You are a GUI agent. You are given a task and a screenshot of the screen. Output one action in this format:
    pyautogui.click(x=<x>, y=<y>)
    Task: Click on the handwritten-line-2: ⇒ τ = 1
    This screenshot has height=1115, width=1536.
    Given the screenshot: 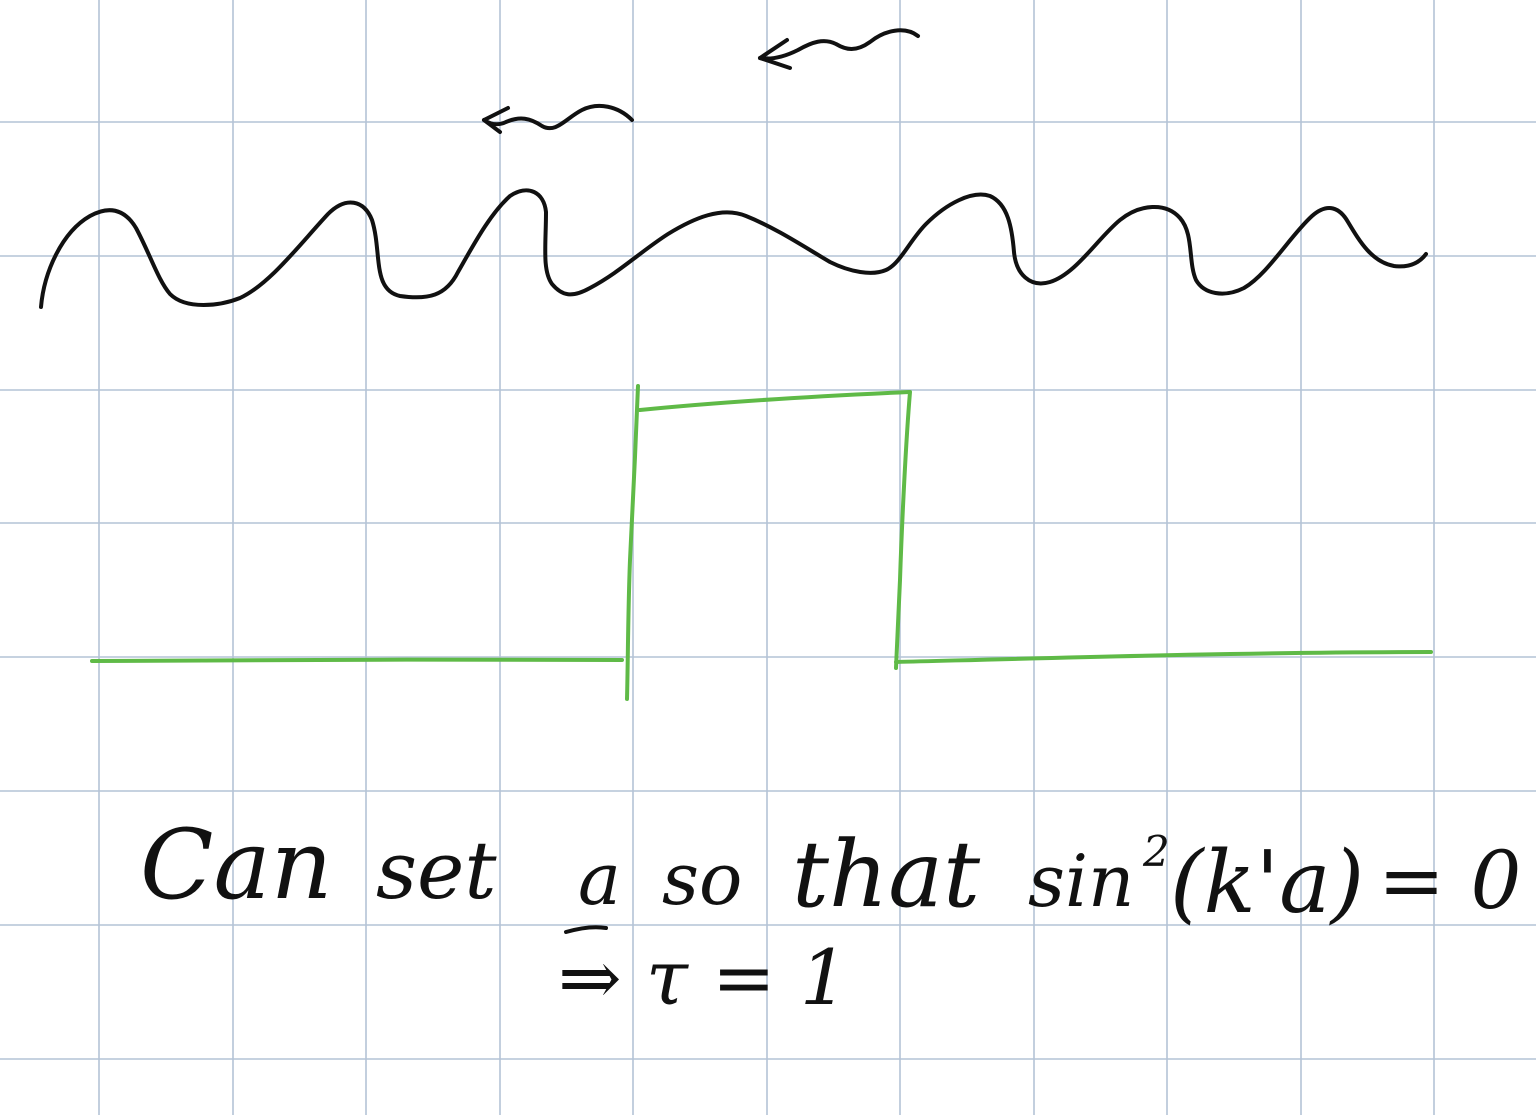 What is the action you would take?
    pyautogui.click(x=703, y=977)
    